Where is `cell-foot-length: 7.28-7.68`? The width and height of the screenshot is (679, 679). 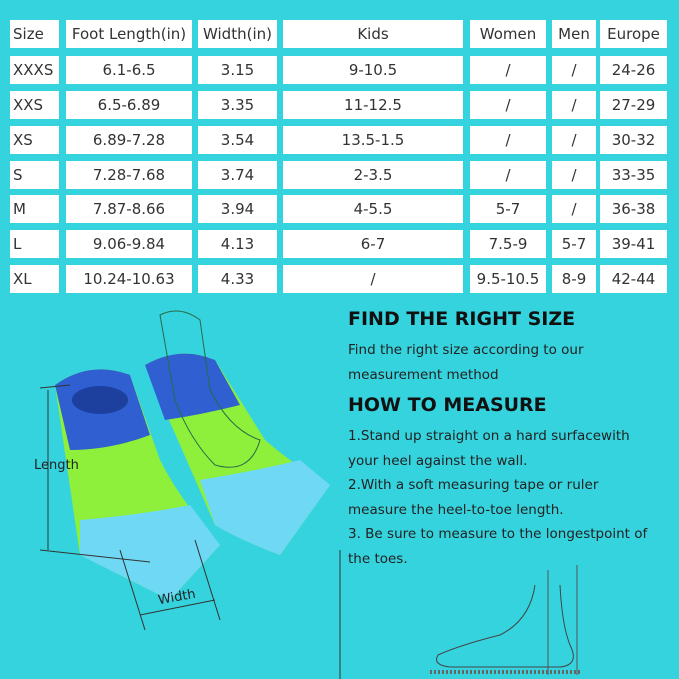
cell-foot-length: 7.28-7.68 is located at coordinates (129, 175).